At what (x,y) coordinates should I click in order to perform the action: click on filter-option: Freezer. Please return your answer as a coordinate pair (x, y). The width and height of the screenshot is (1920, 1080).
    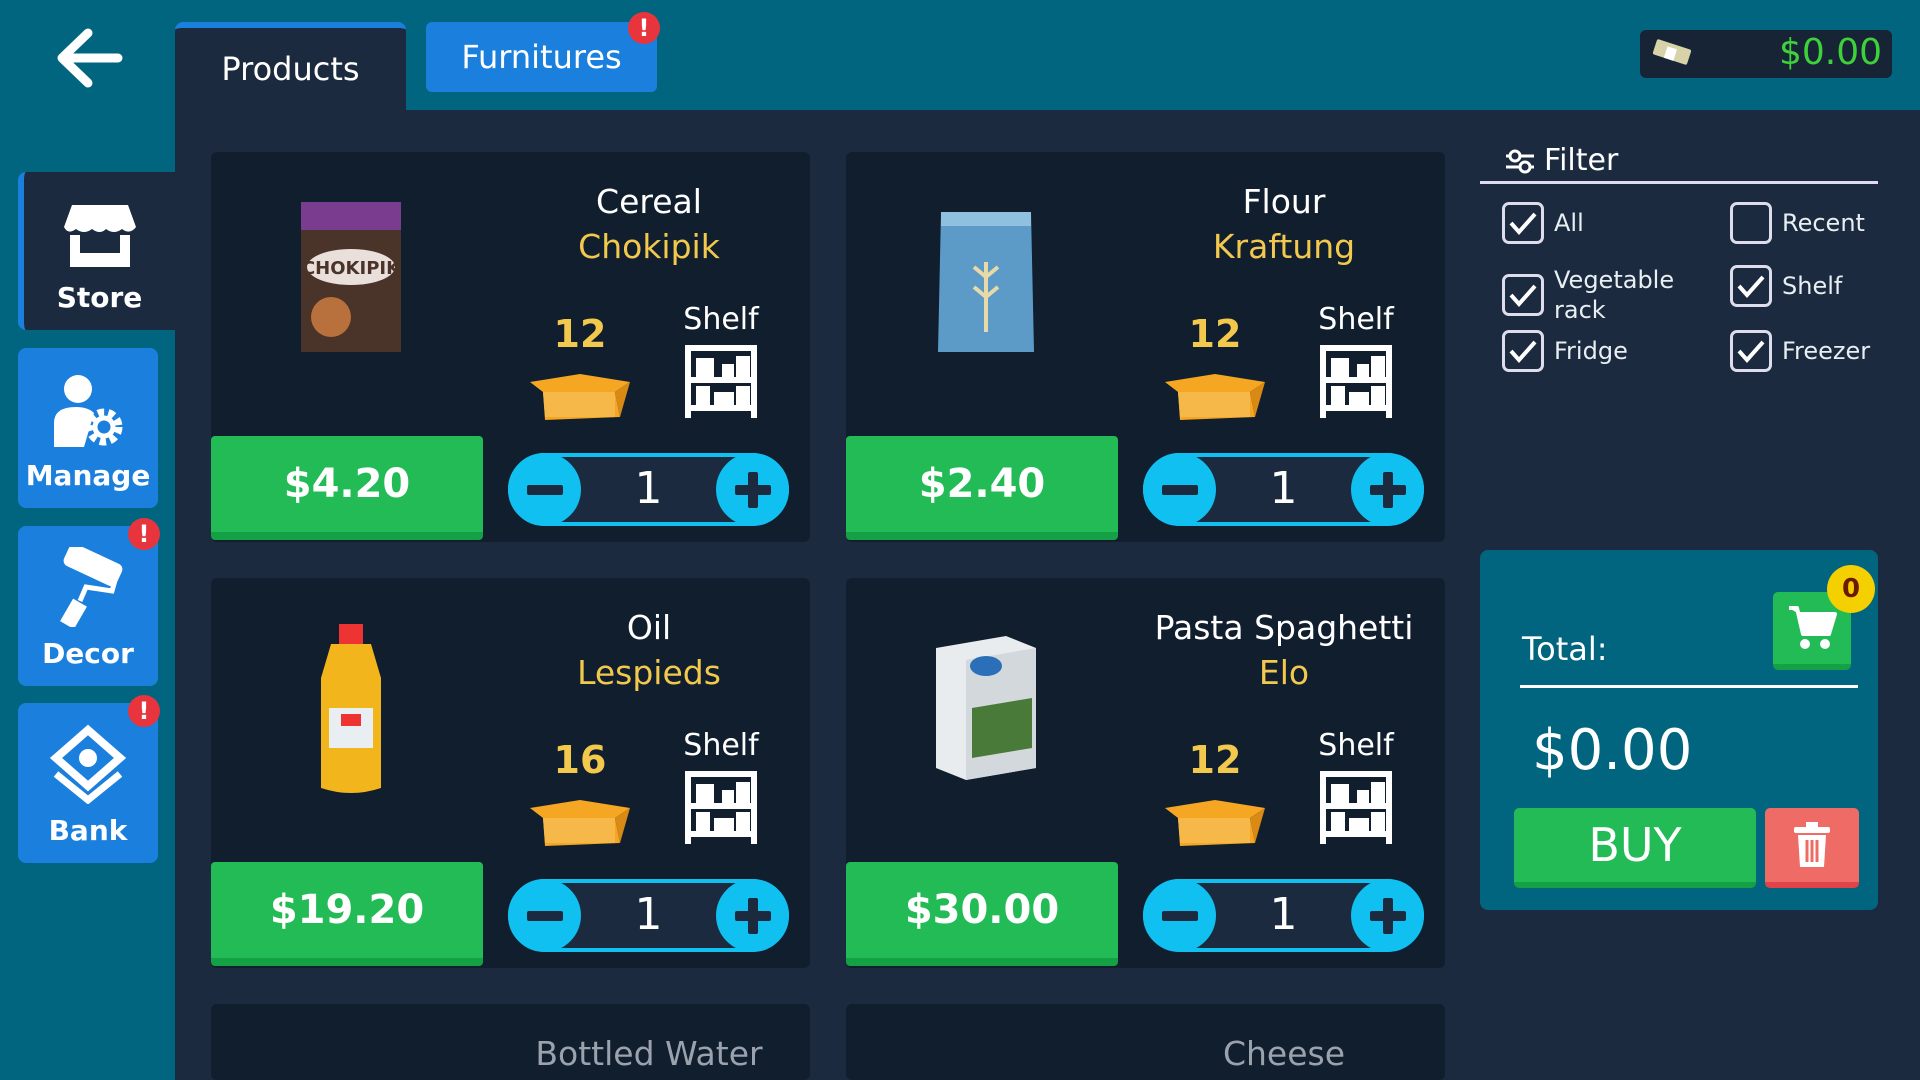
    Looking at the image, I should click on (1800, 351).